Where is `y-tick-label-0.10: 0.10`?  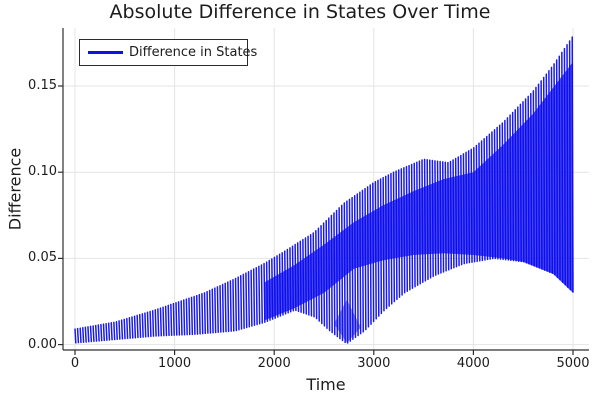
y-tick-label-0.10: 0.10 is located at coordinates (42, 172).